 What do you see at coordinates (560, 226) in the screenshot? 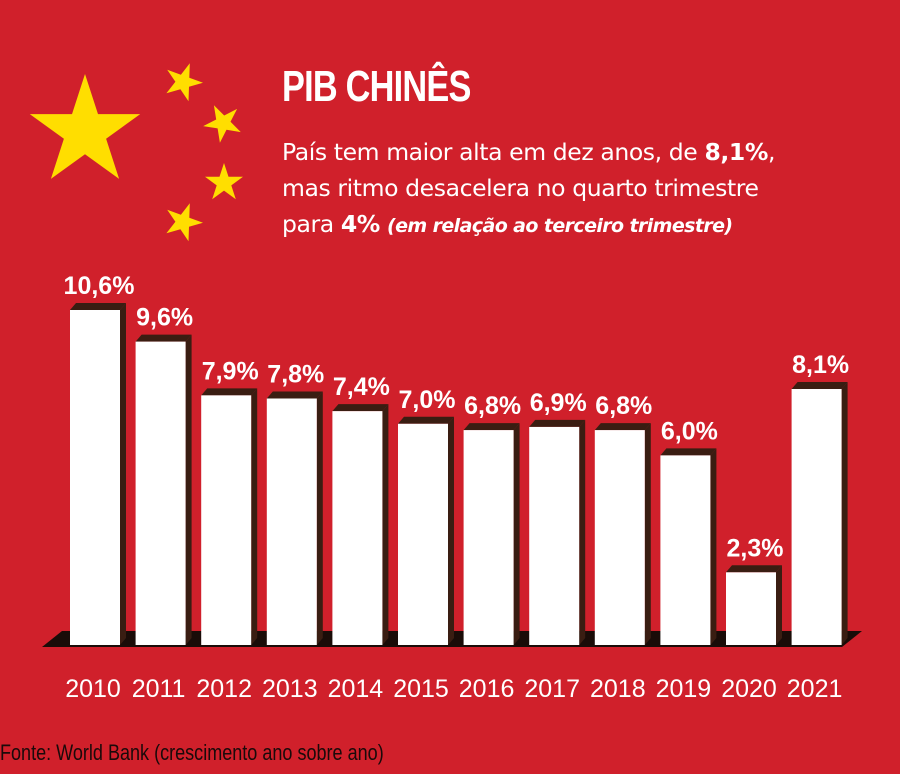
I see `subtitle-note: (em relação ao terceiro trimestre)` at bounding box center [560, 226].